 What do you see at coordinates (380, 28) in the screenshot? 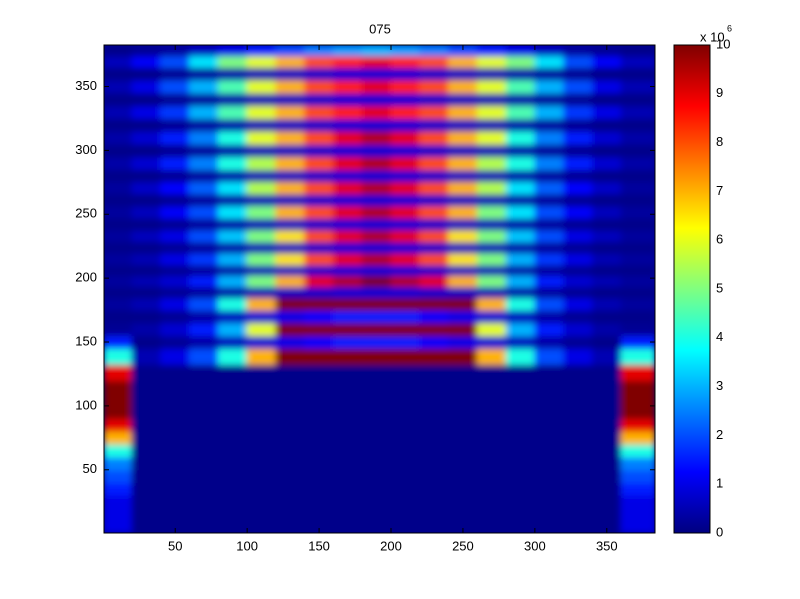
I see `chart-title: 075` at bounding box center [380, 28].